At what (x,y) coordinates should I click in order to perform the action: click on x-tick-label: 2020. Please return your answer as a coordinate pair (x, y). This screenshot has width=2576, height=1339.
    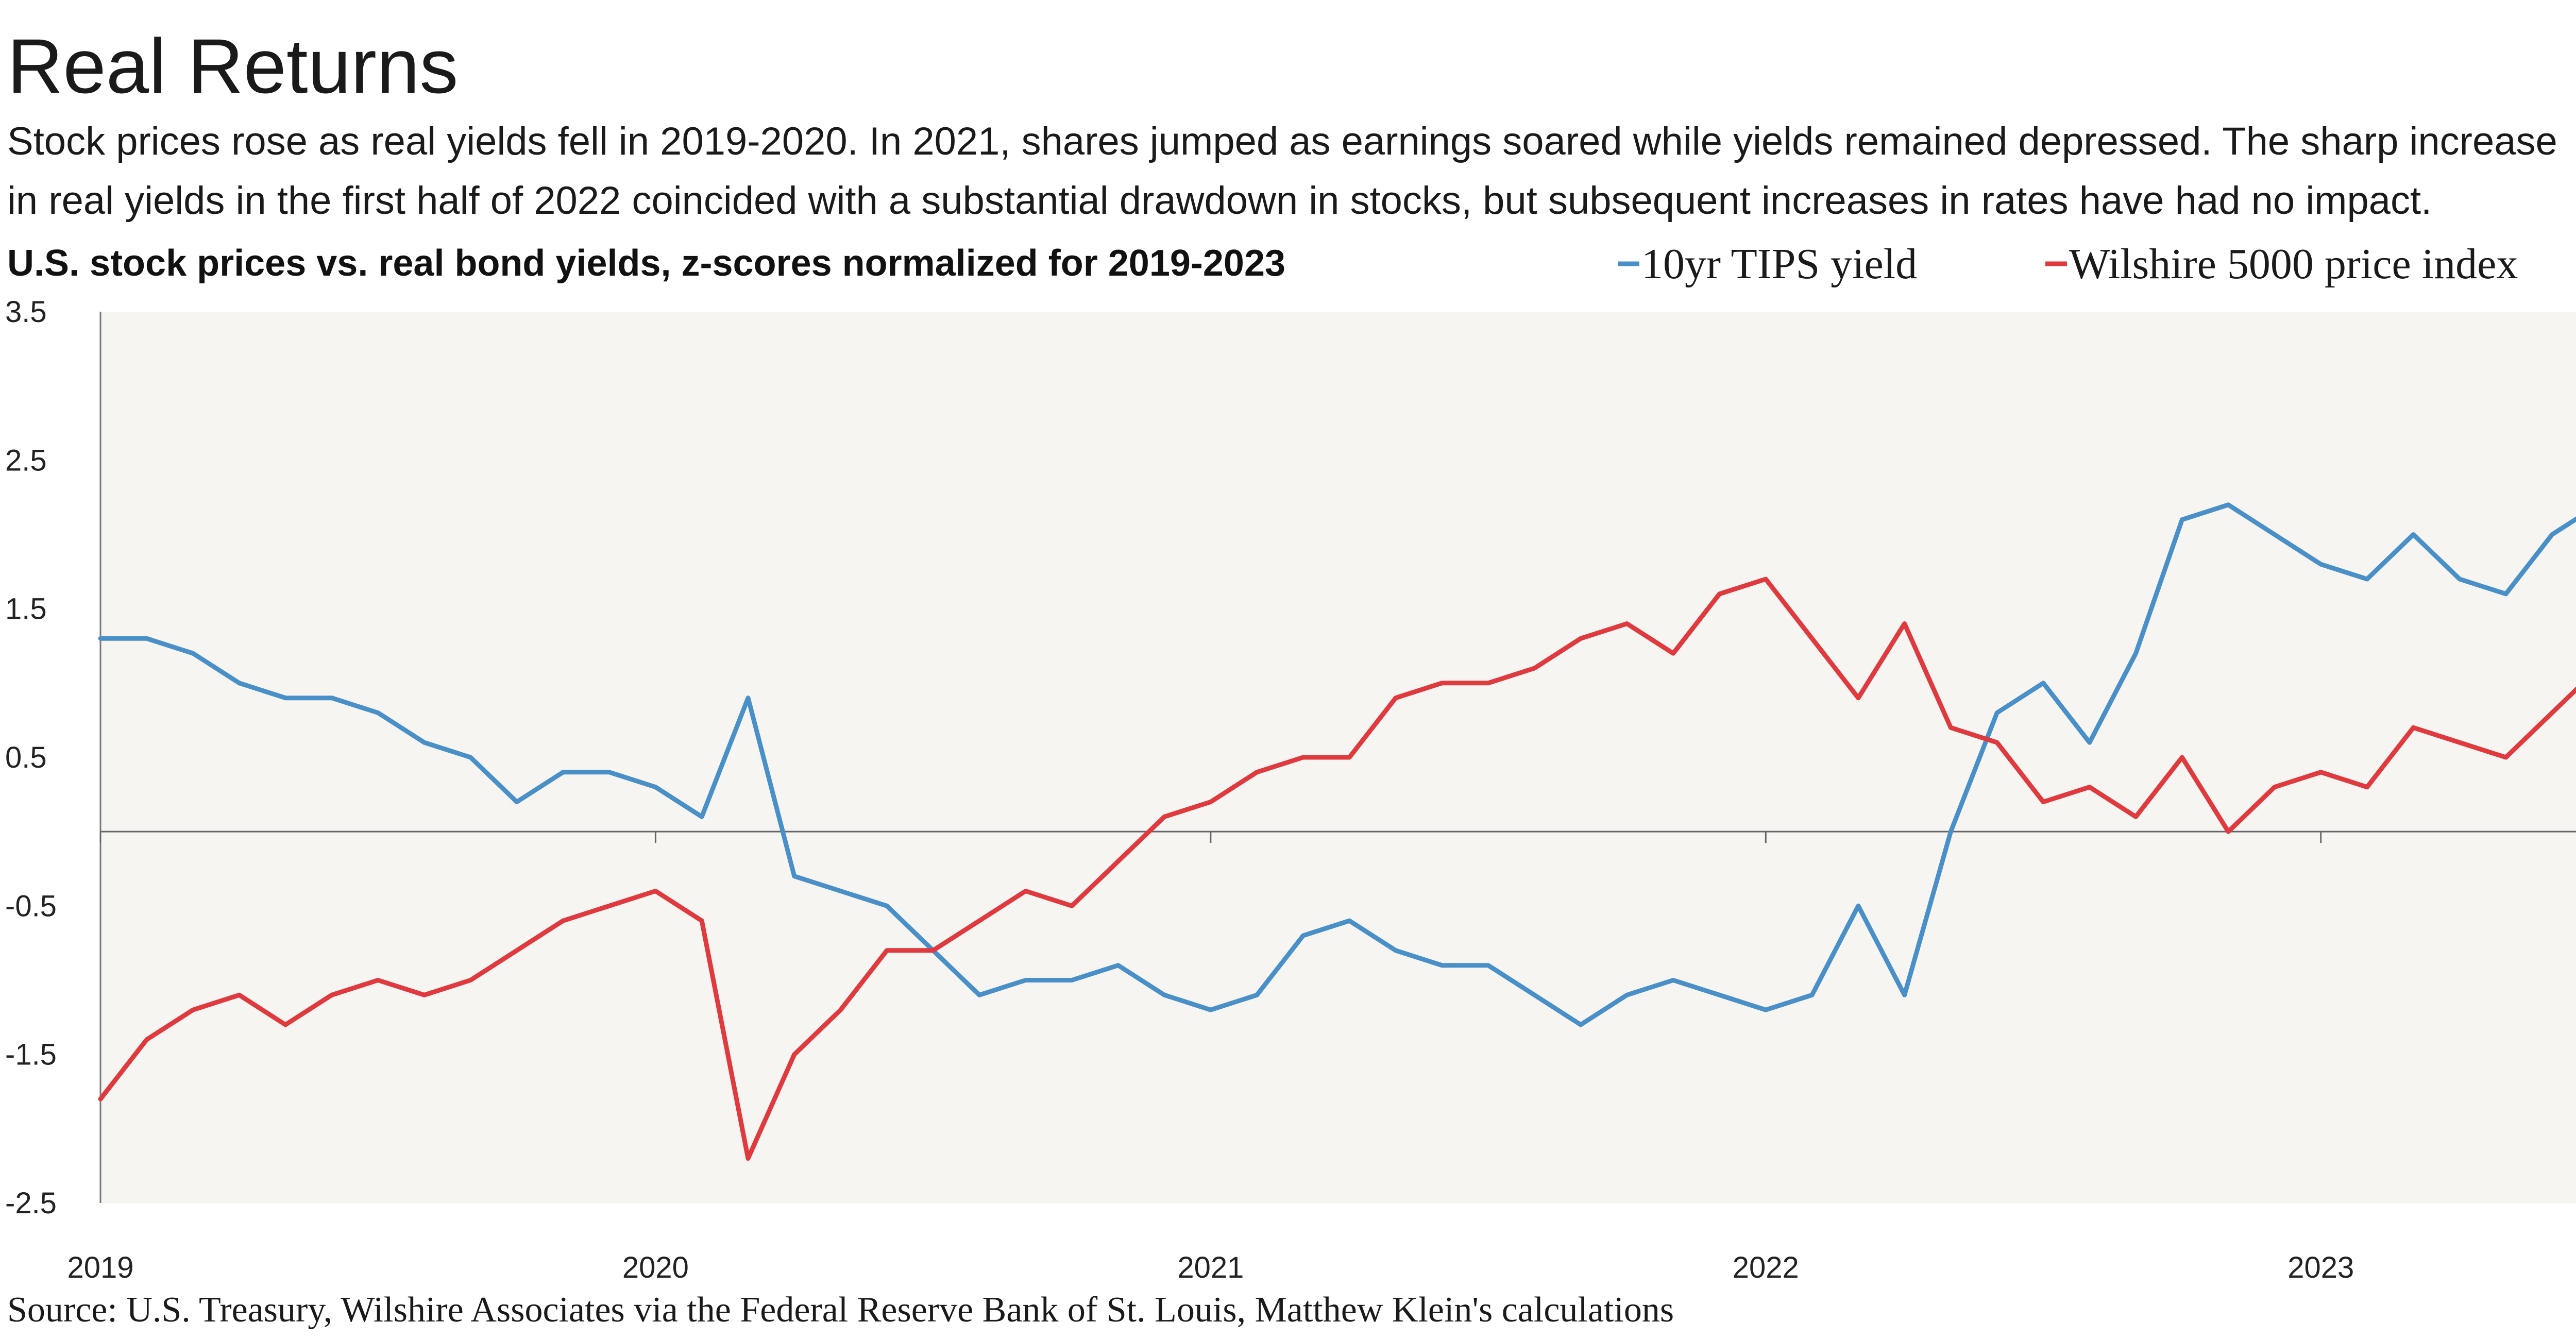
    Looking at the image, I should click on (655, 1267).